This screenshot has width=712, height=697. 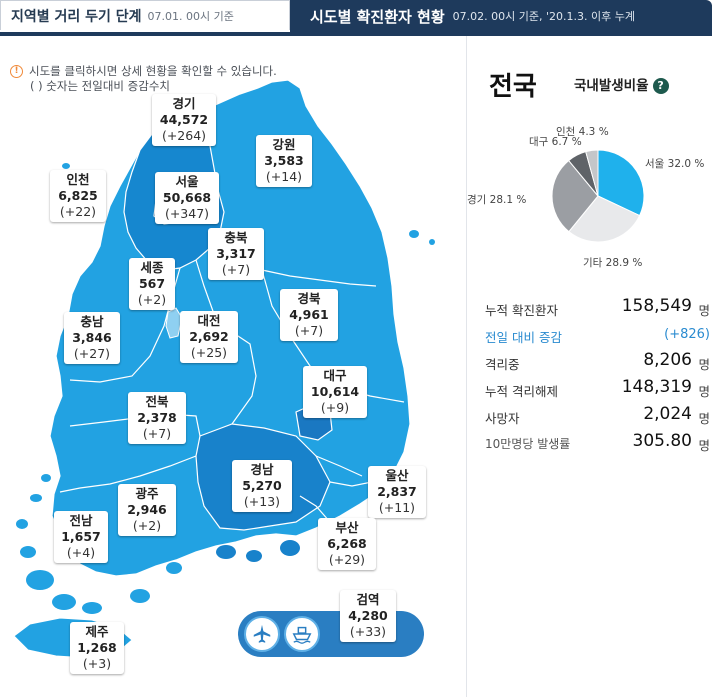 What do you see at coordinates (92, 353) in the screenshot?
I see `region-diff: (+27)` at bounding box center [92, 353].